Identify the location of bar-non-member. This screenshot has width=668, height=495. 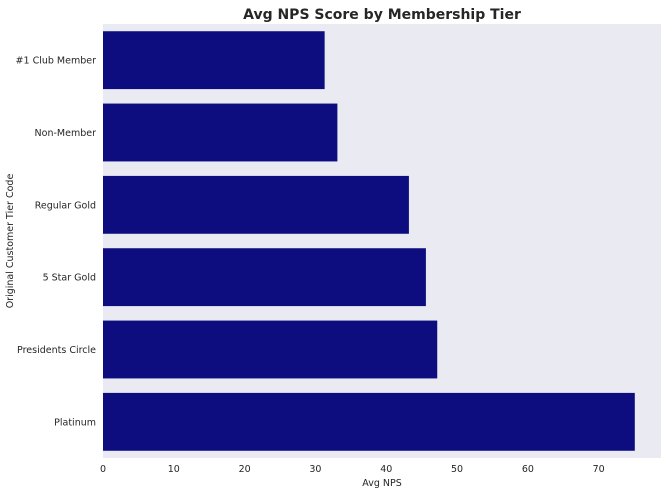
(220, 132).